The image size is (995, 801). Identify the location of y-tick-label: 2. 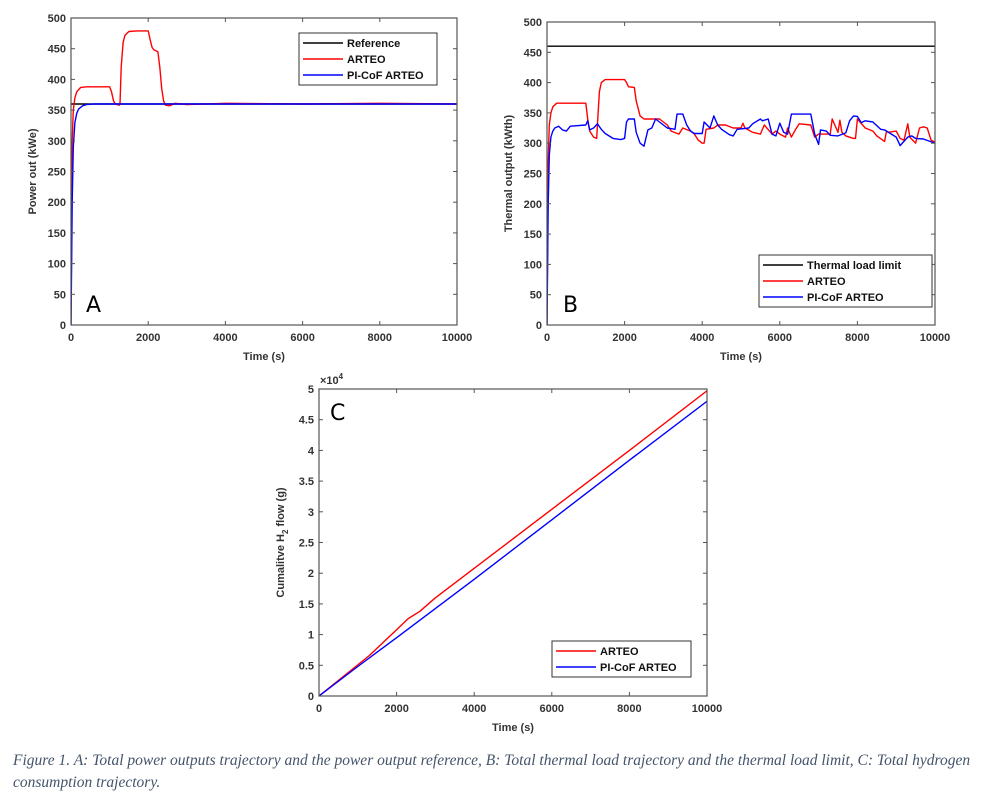
(311, 574).